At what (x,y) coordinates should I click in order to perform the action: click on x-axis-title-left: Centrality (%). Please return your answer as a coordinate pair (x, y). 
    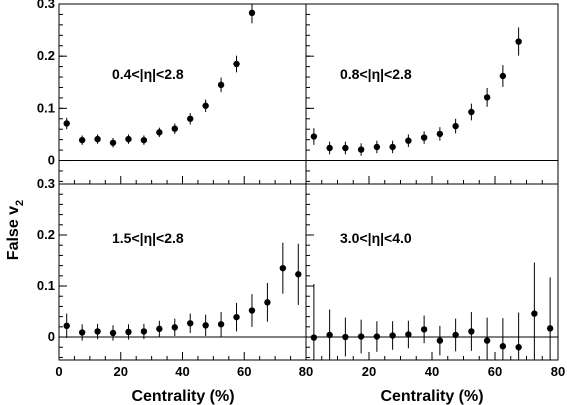
    Looking at the image, I should click on (182, 396).